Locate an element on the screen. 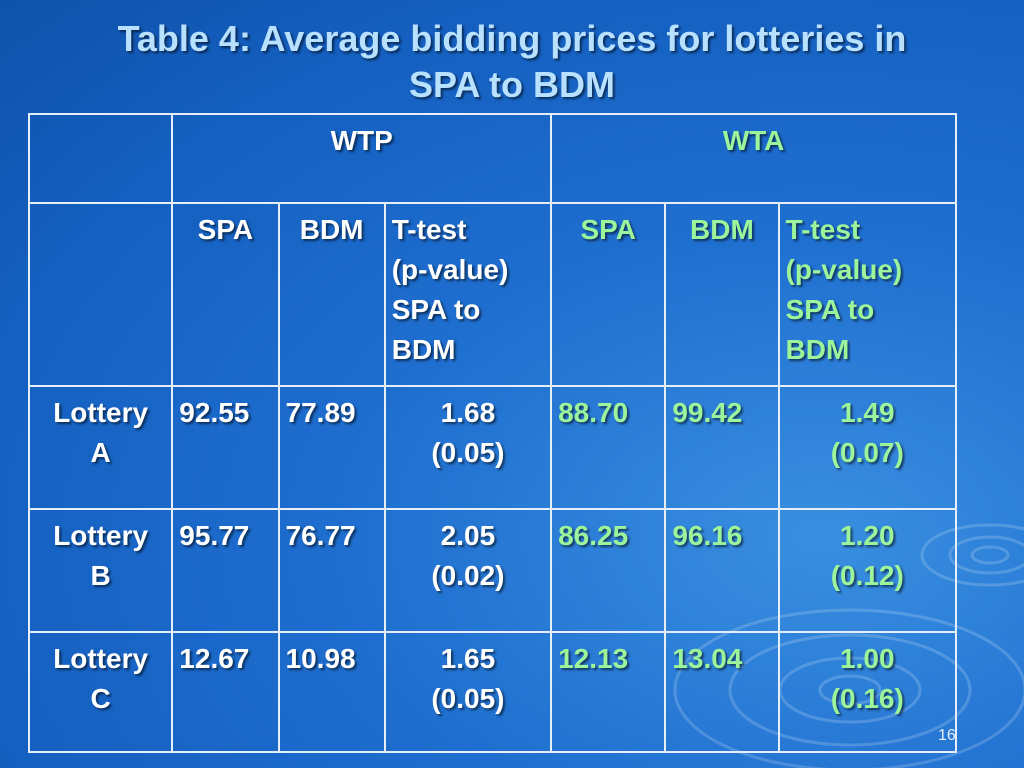 Image resolution: width=1024 pixels, height=768 pixels. wtp-bdm-header: BDM is located at coordinates (331, 294).